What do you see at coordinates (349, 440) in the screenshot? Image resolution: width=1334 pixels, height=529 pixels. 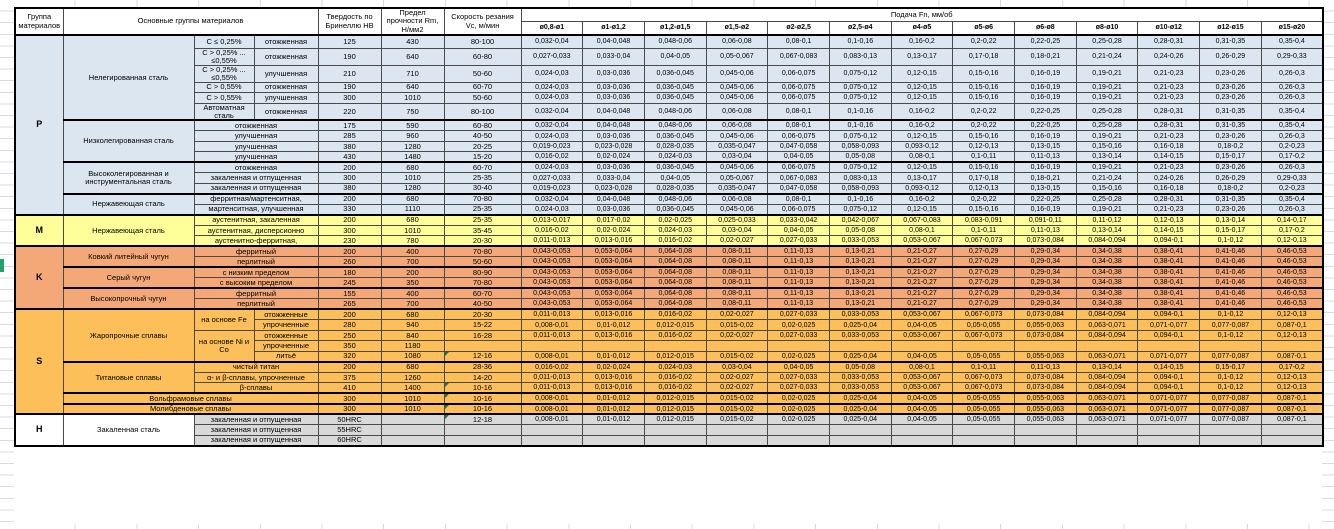 I see `cell-hardness: 60HRC` at bounding box center [349, 440].